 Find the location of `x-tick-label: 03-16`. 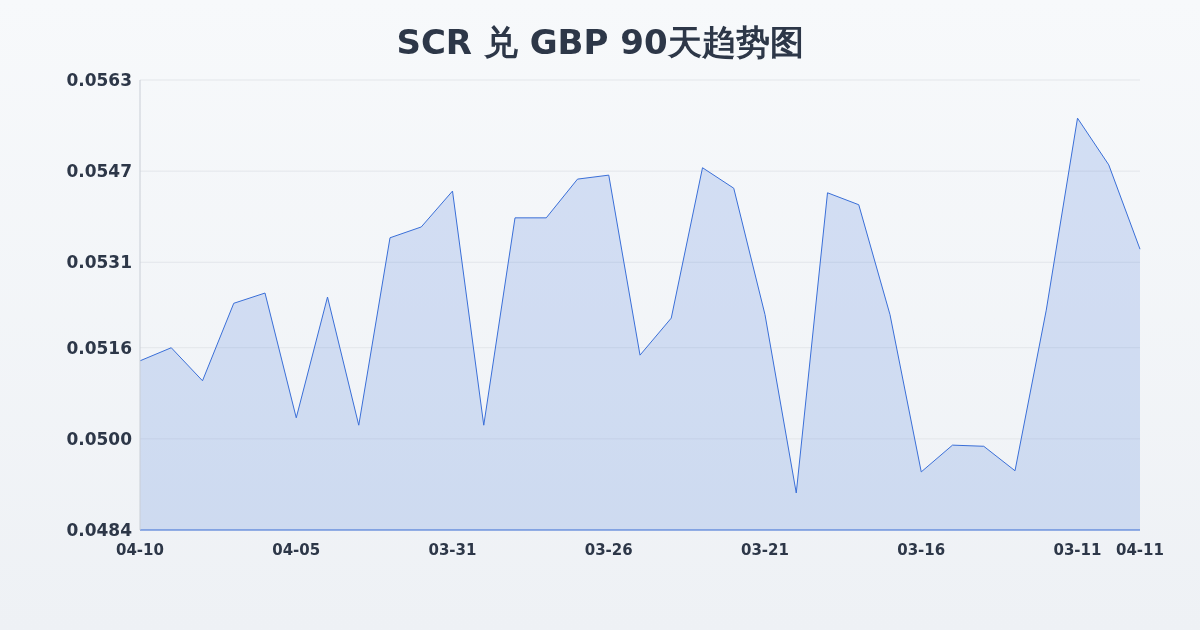

x-tick-label: 03-16 is located at coordinates (921, 549).